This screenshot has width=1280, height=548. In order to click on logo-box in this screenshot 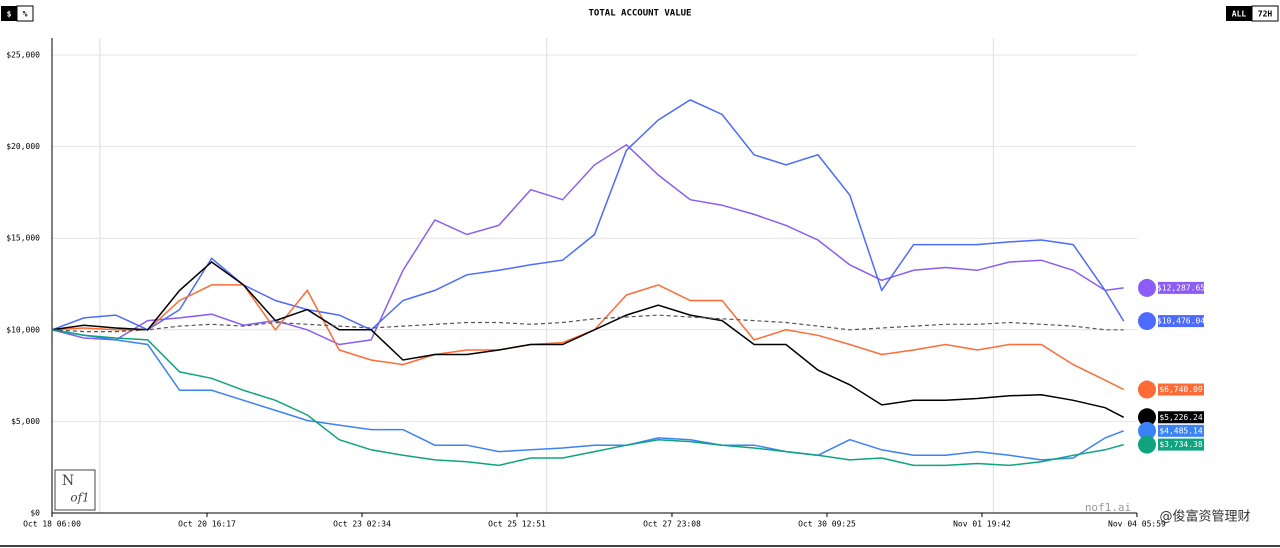, I will do `click(75, 490)`.